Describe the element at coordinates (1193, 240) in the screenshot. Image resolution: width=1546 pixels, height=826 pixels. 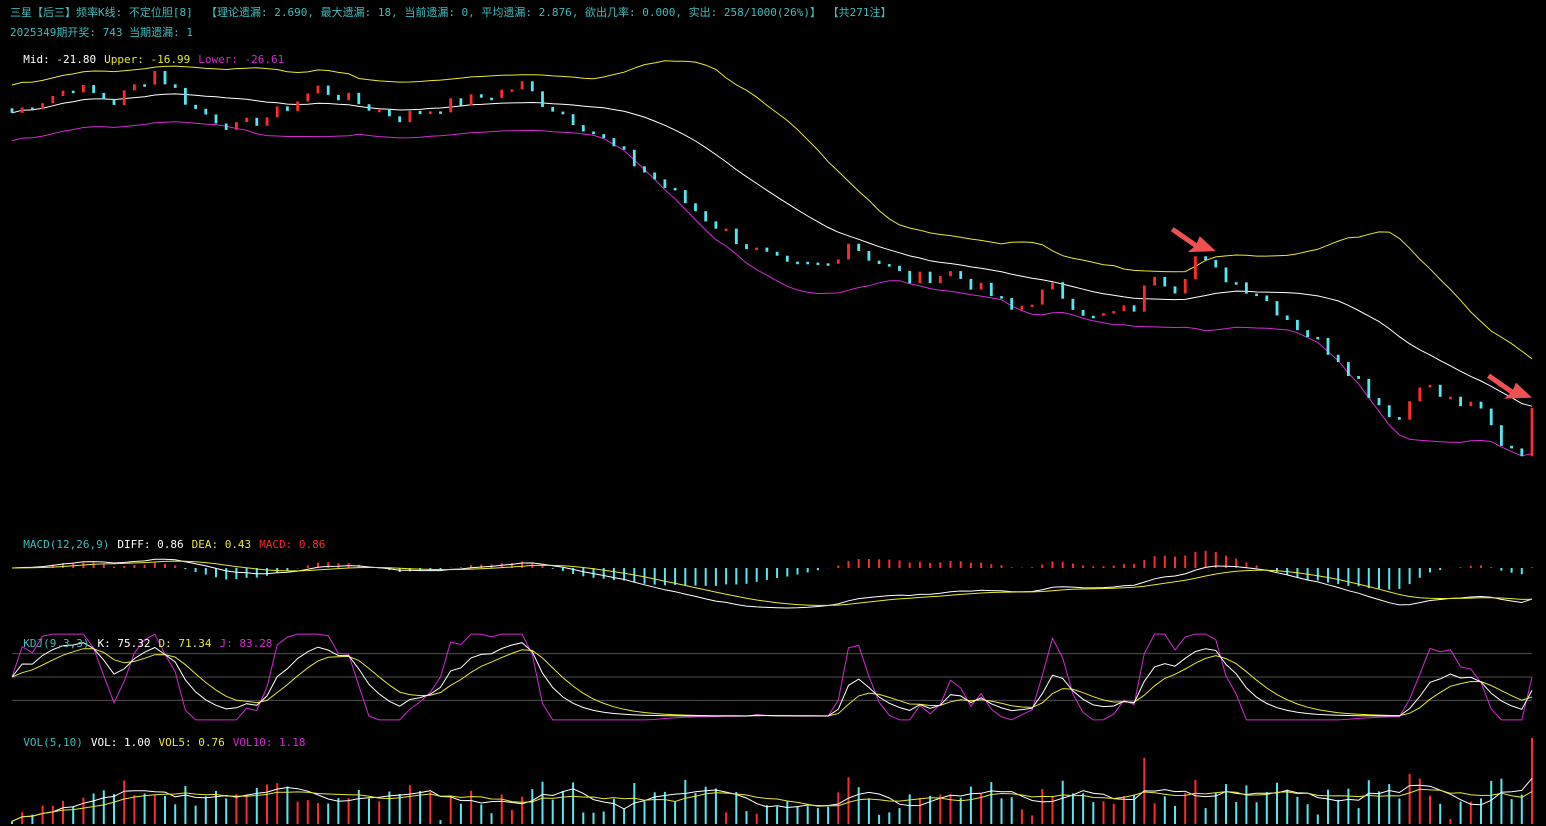
I see `signal-arrow` at that location.